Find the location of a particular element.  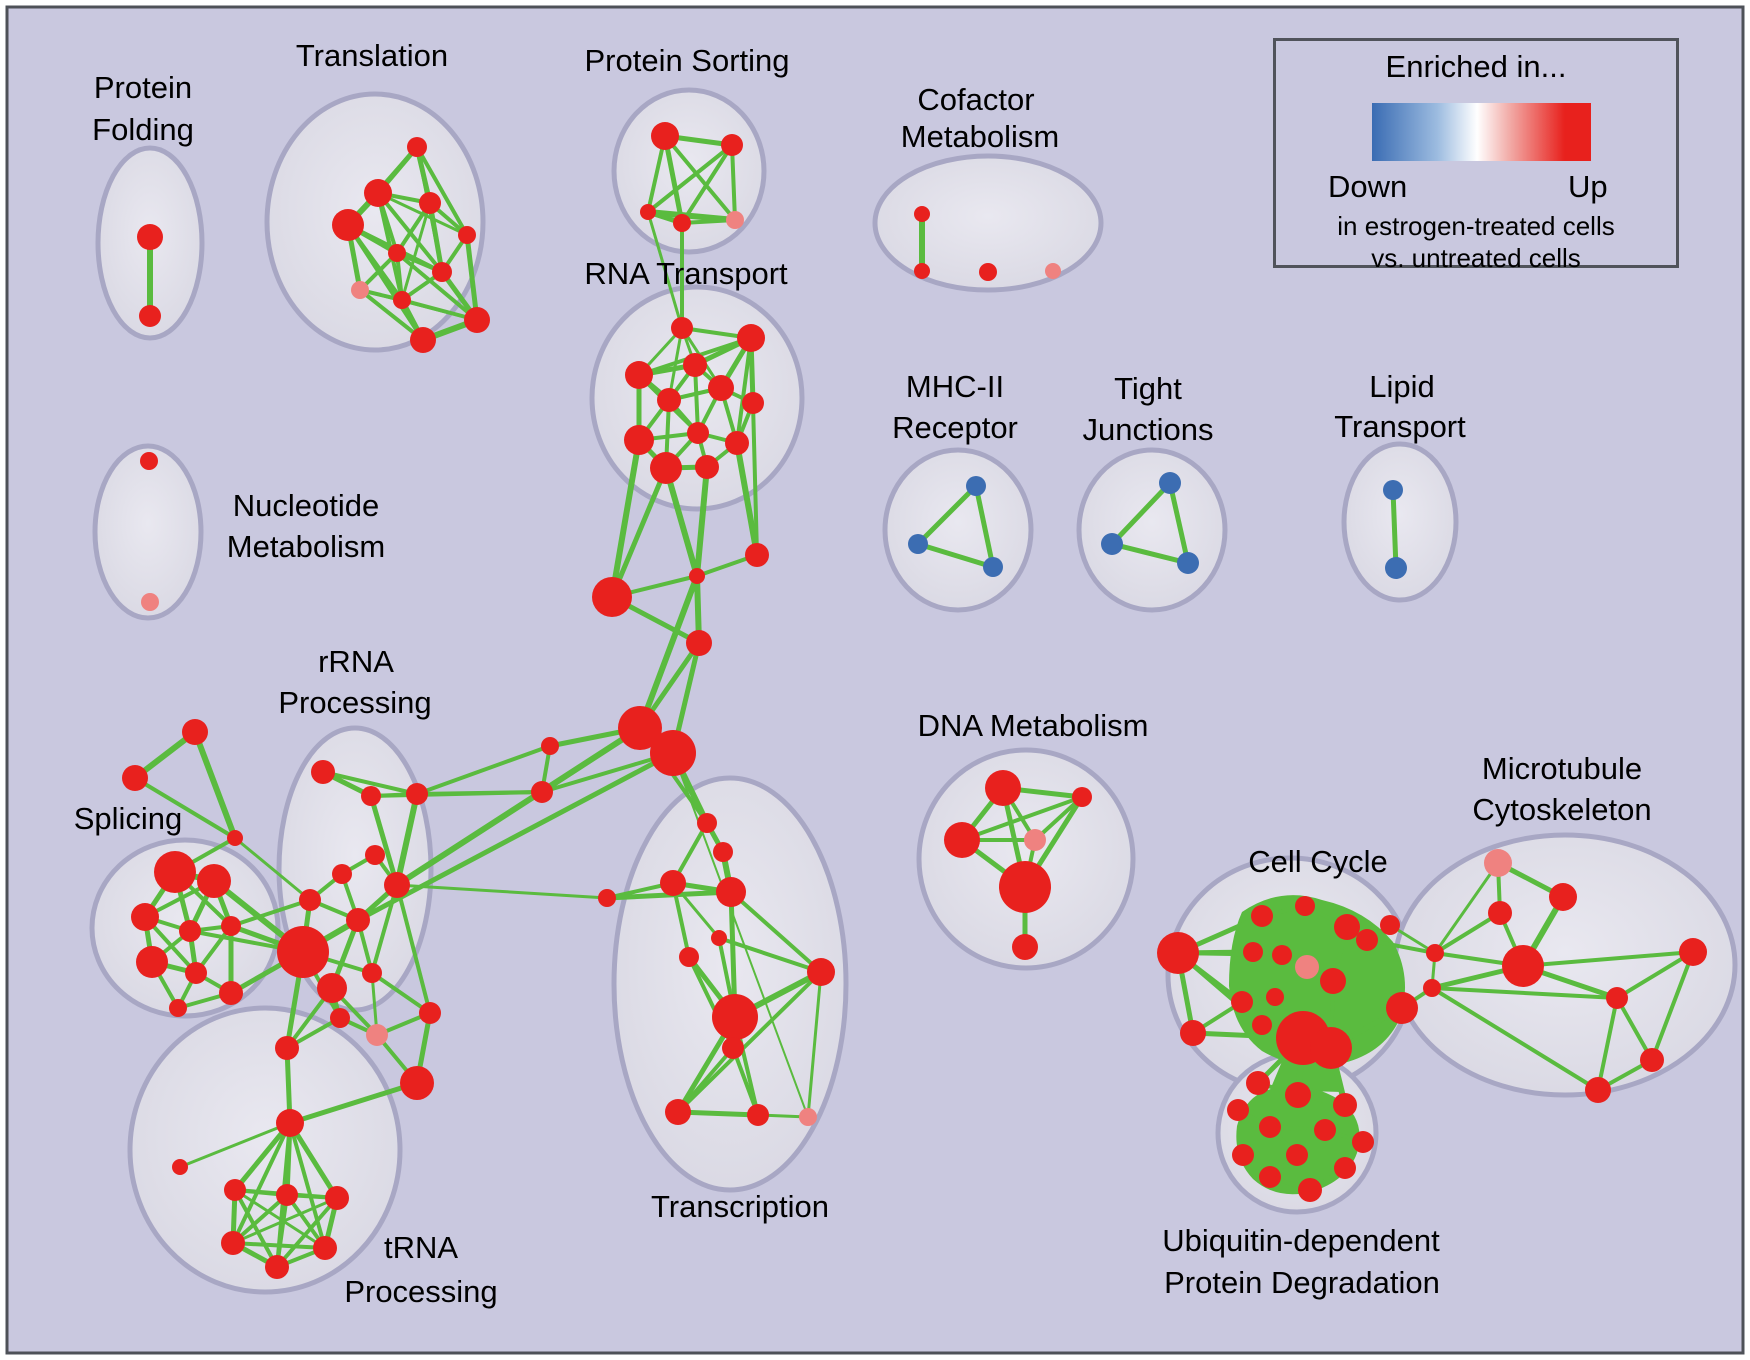

cluster-label-rrna-processing-line2: Processing is located at coordinates (354, 702).